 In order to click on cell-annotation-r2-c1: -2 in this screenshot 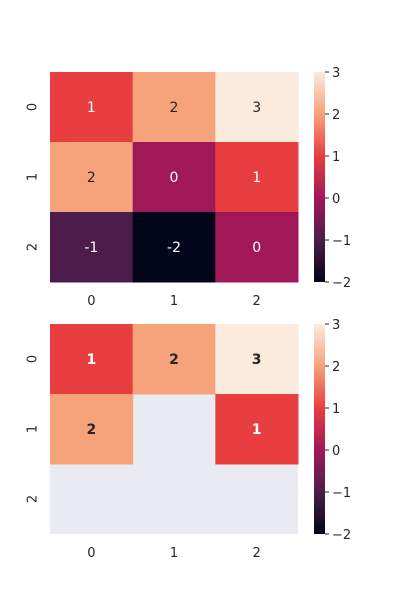, I will do `click(174, 248)`.